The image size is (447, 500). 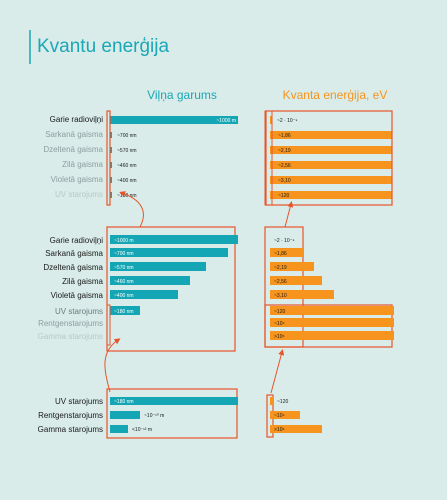 What do you see at coordinates (127, 166) in the screenshot?
I see `top-wavelength-value: ~460 nm` at bounding box center [127, 166].